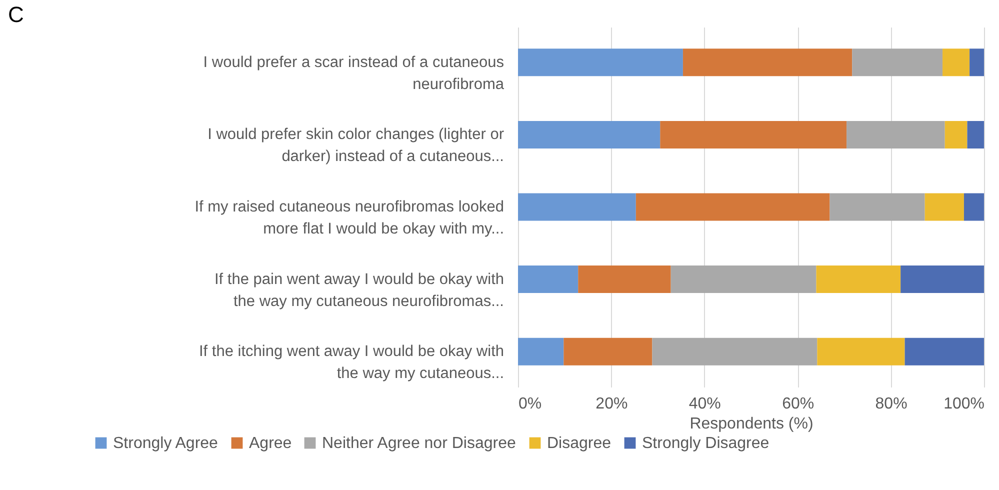 This screenshot has width=999, height=490. I want to click on x-axis-title: Respondents (%), so click(752, 424).